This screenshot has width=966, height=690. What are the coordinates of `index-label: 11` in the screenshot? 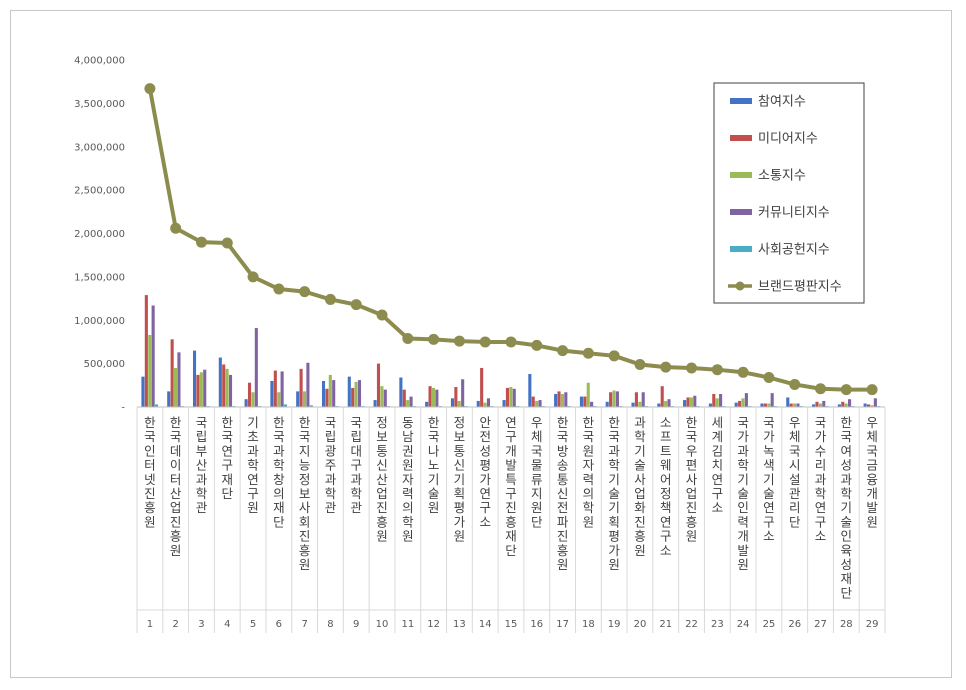 It's located at (407, 624).